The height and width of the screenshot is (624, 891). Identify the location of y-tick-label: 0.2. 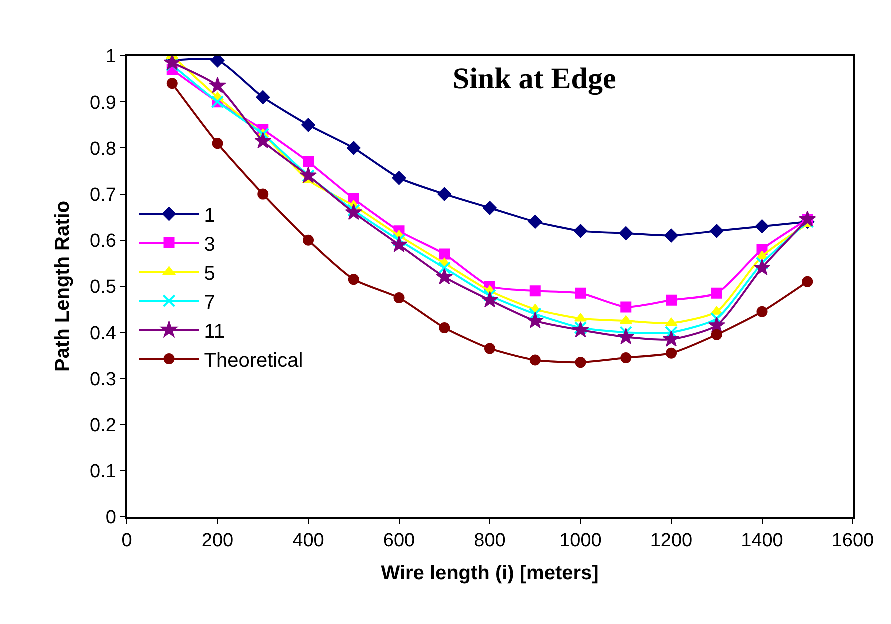
(103, 425).